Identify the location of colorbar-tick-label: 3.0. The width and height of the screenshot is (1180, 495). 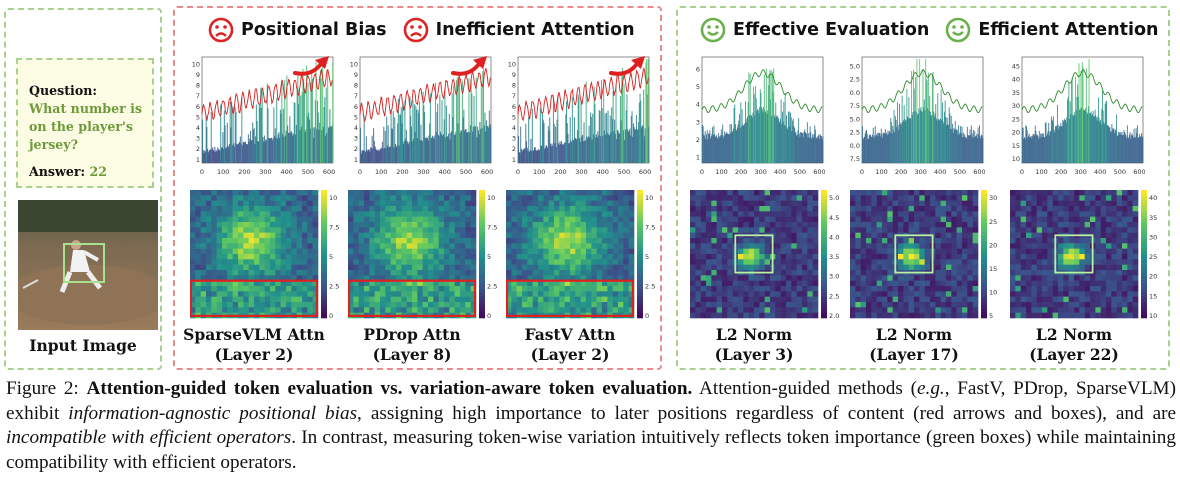
(834, 277).